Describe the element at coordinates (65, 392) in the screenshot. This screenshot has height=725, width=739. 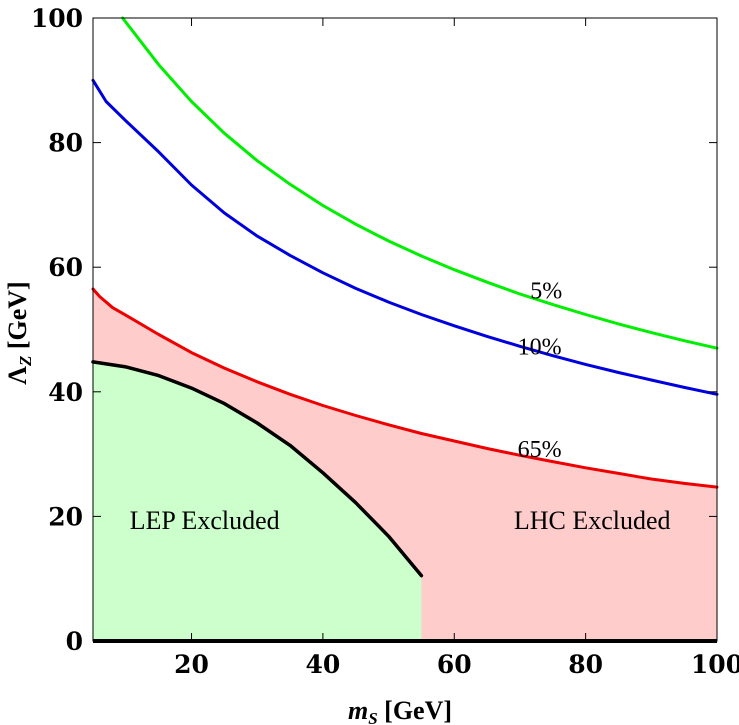
I see `y-tick-label: 40` at that location.